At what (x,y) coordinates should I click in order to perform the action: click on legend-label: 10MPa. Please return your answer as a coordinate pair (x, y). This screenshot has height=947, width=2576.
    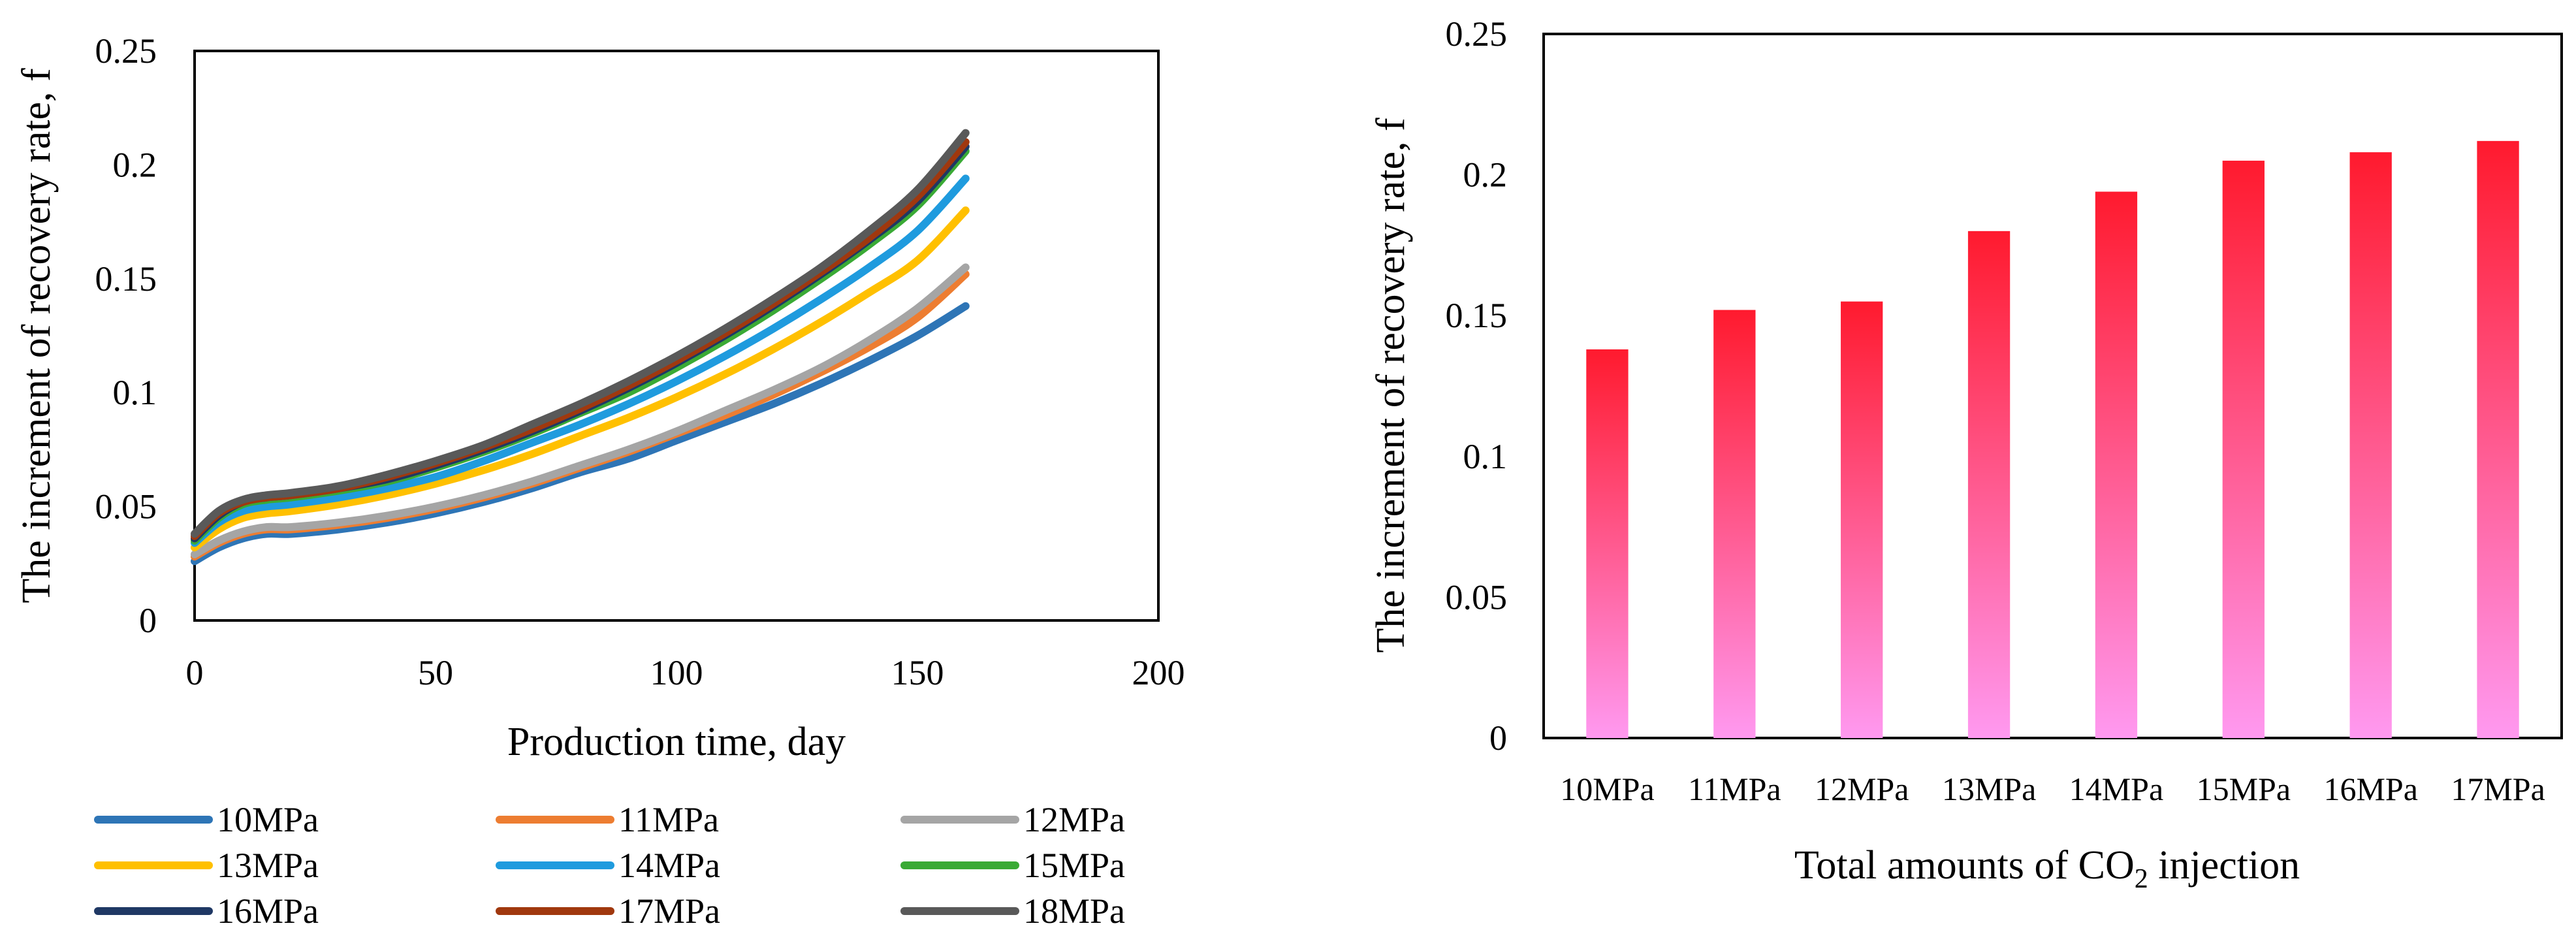
    Looking at the image, I should click on (268, 819).